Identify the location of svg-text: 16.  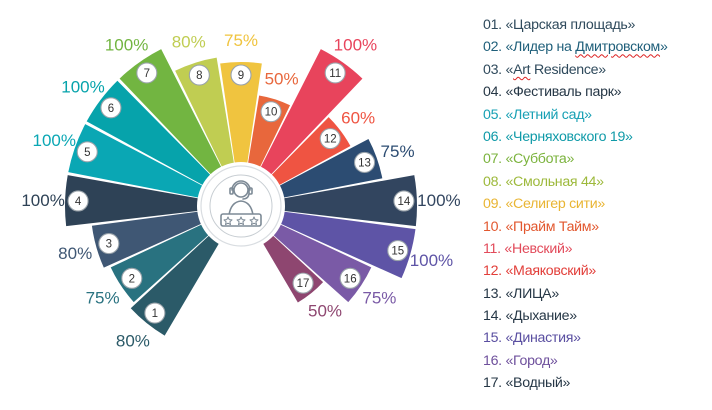
(350, 279).